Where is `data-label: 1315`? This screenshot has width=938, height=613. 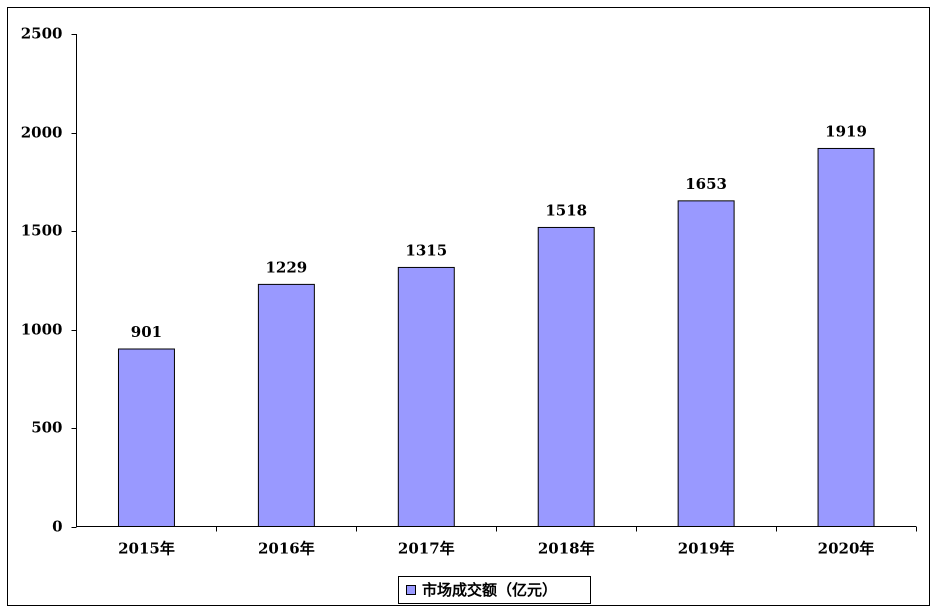 data-label: 1315 is located at coordinates (426, 250).